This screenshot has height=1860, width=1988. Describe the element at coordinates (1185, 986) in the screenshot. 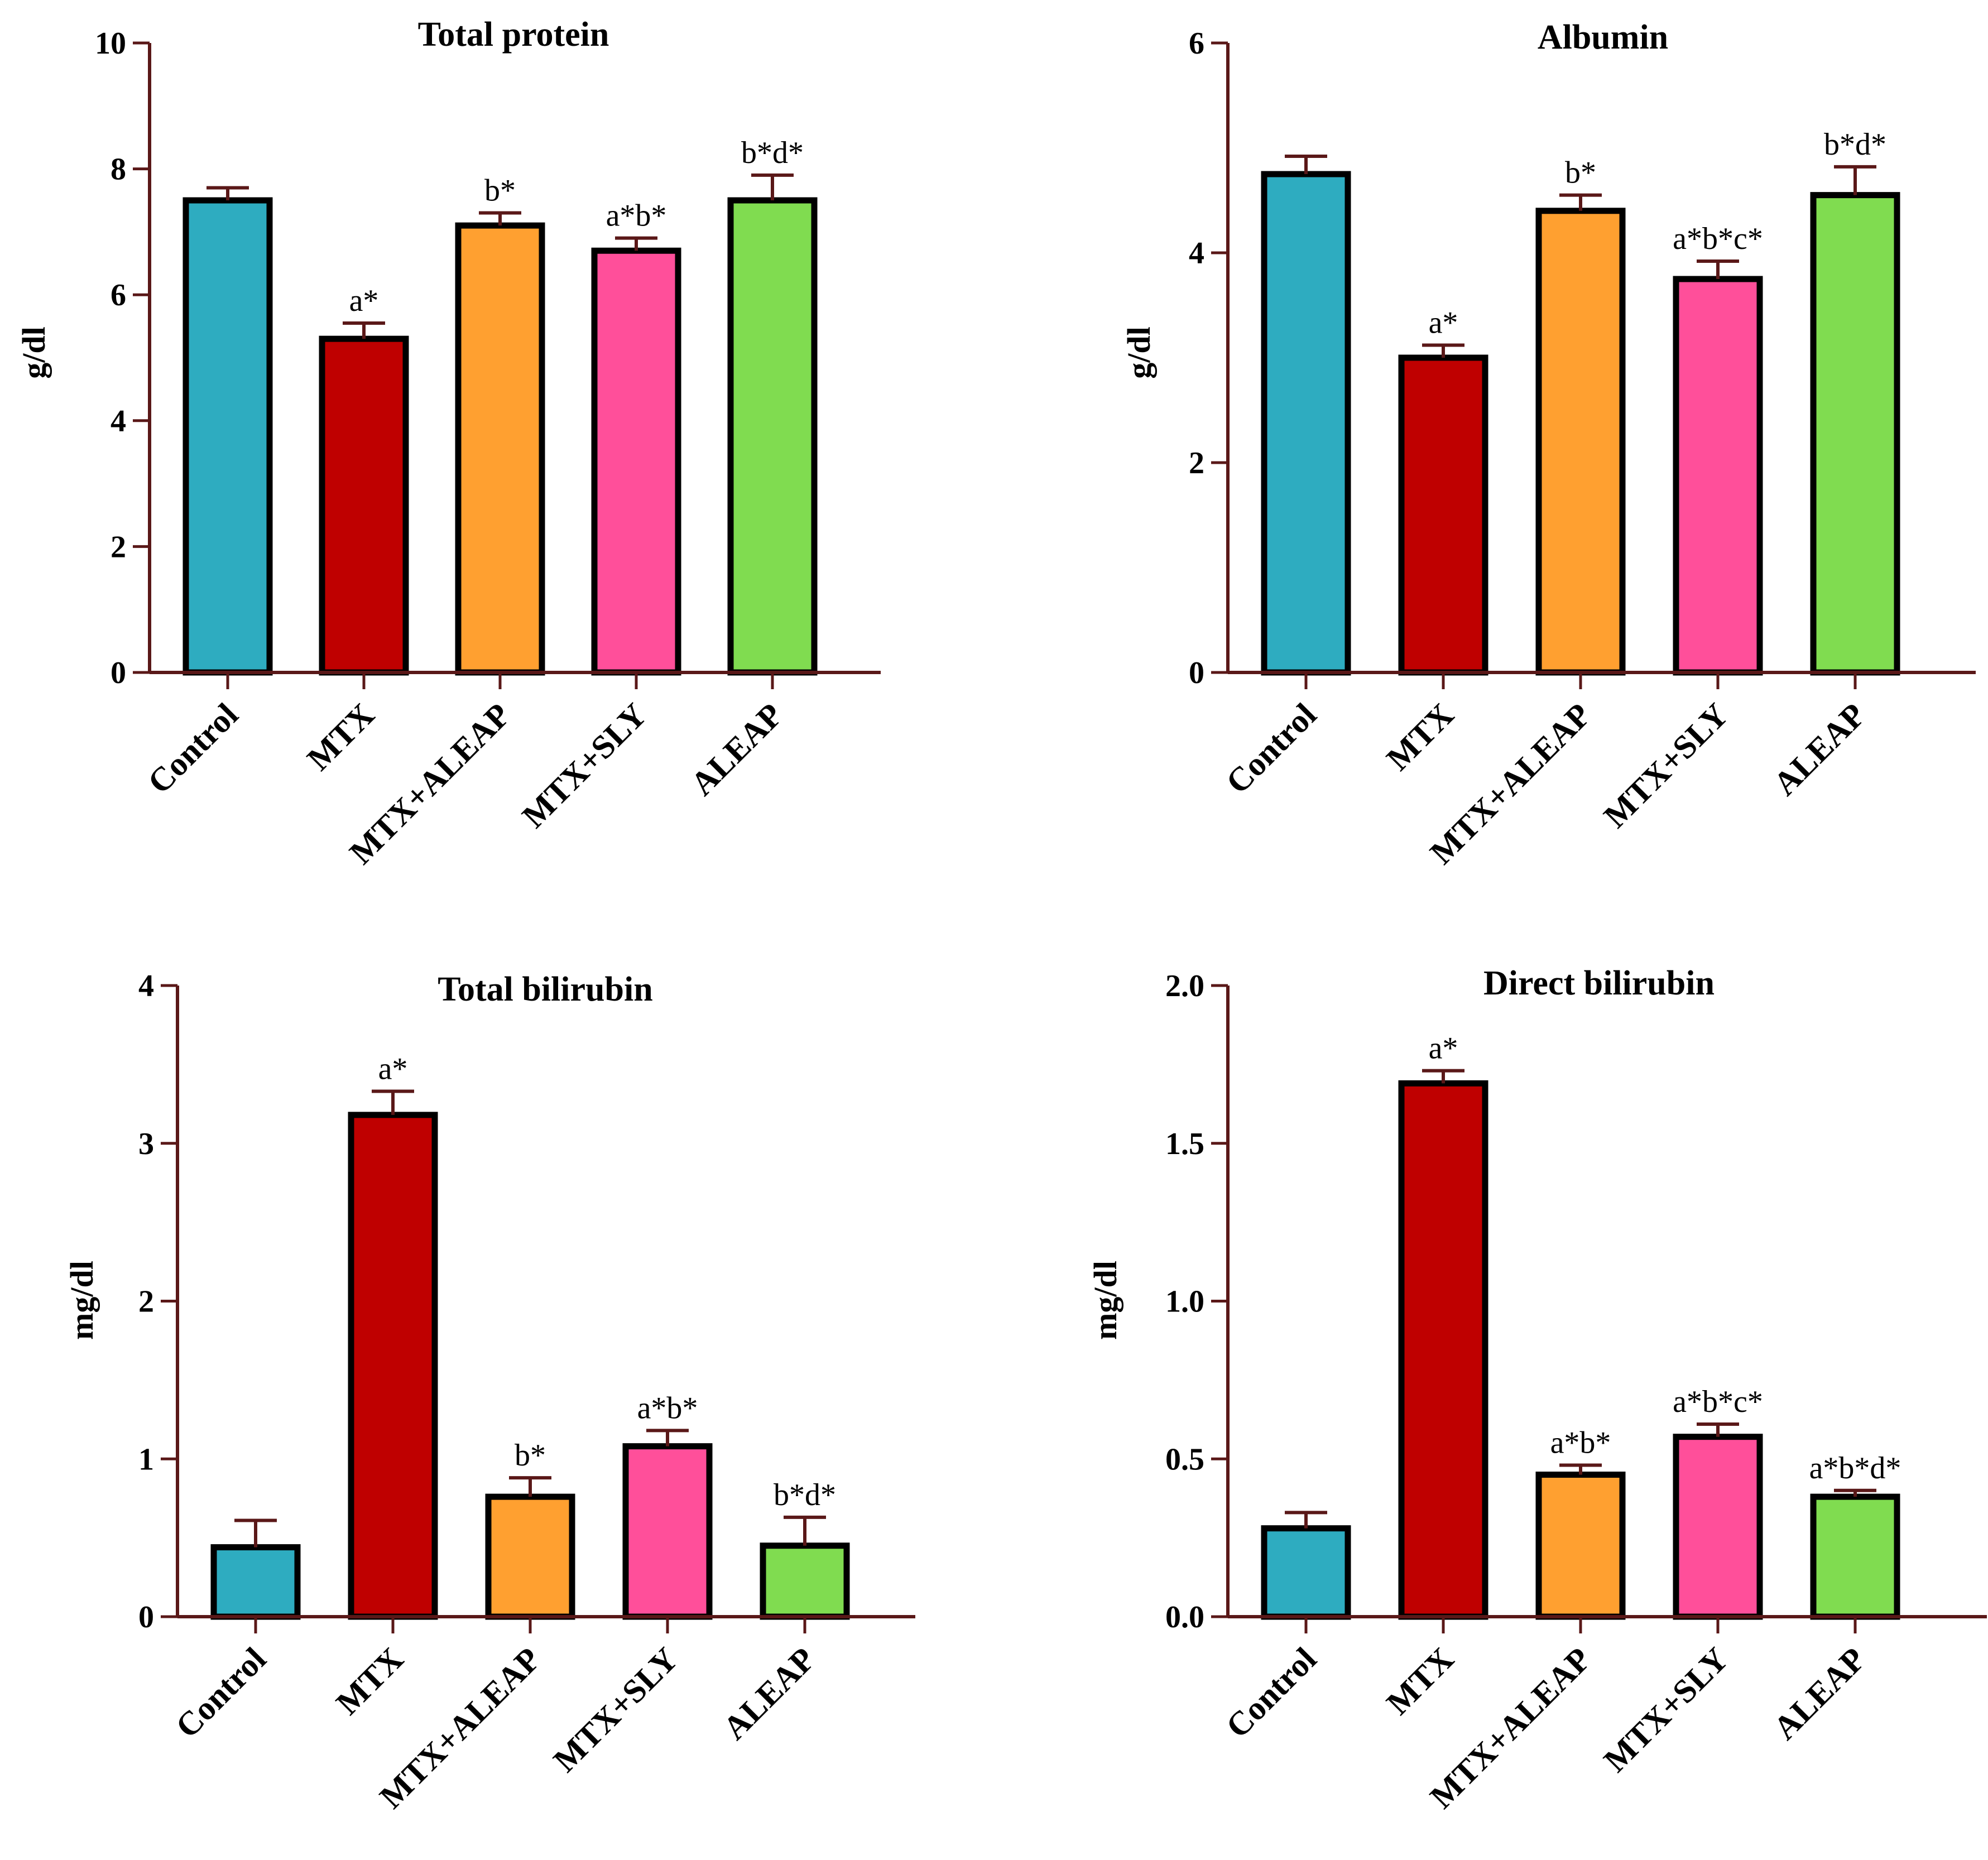

I see `y-tick-label: 2.0` at that location.